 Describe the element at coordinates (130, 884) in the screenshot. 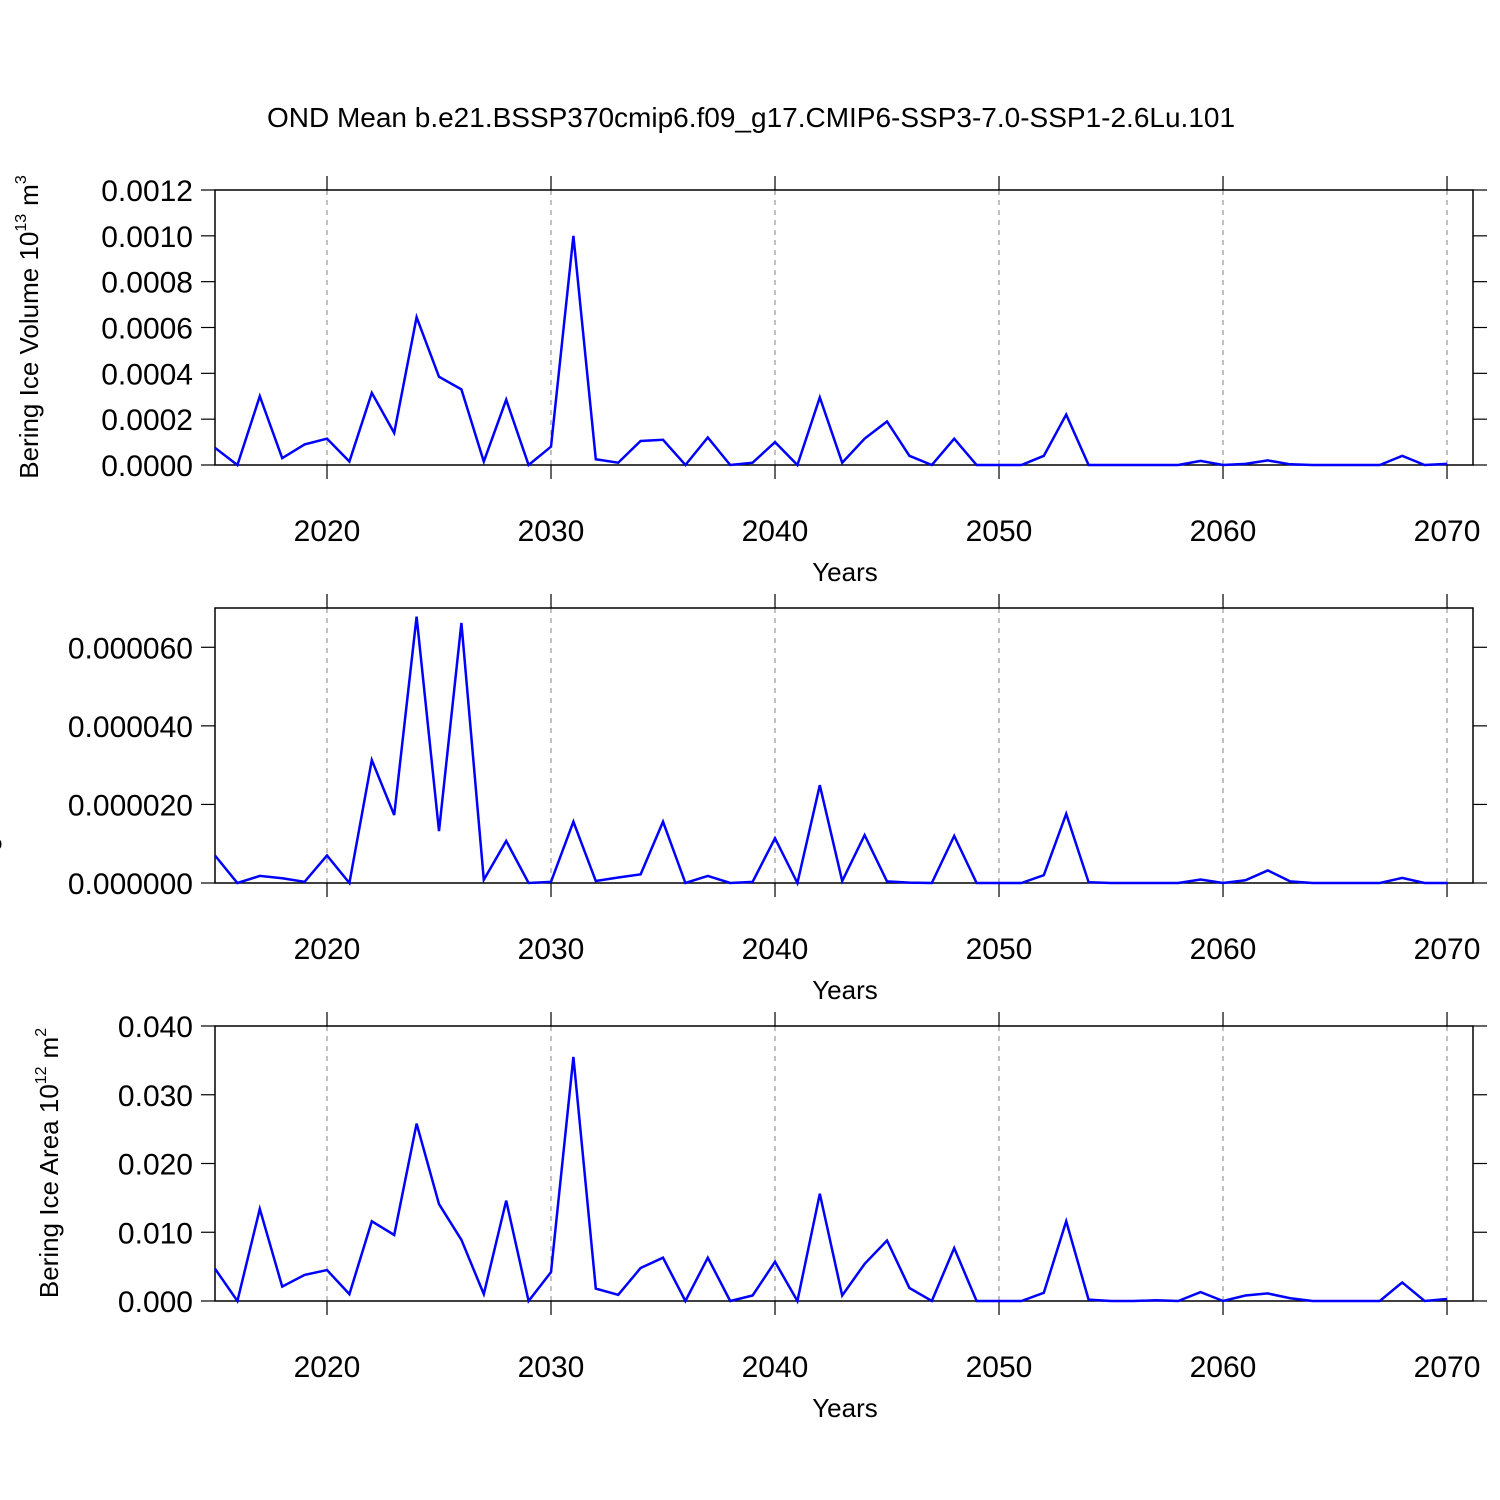

I see `y-tick-label: 0.000000` at that location.